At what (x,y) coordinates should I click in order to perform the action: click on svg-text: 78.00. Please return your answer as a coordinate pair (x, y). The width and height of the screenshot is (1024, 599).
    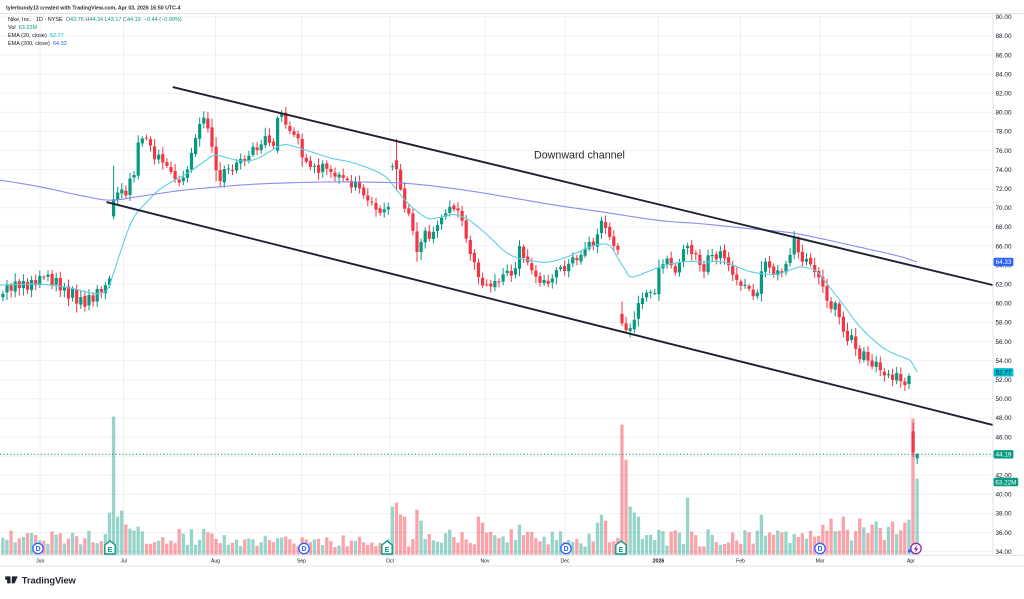
    Looking at the image, I should click on (1004, 132).